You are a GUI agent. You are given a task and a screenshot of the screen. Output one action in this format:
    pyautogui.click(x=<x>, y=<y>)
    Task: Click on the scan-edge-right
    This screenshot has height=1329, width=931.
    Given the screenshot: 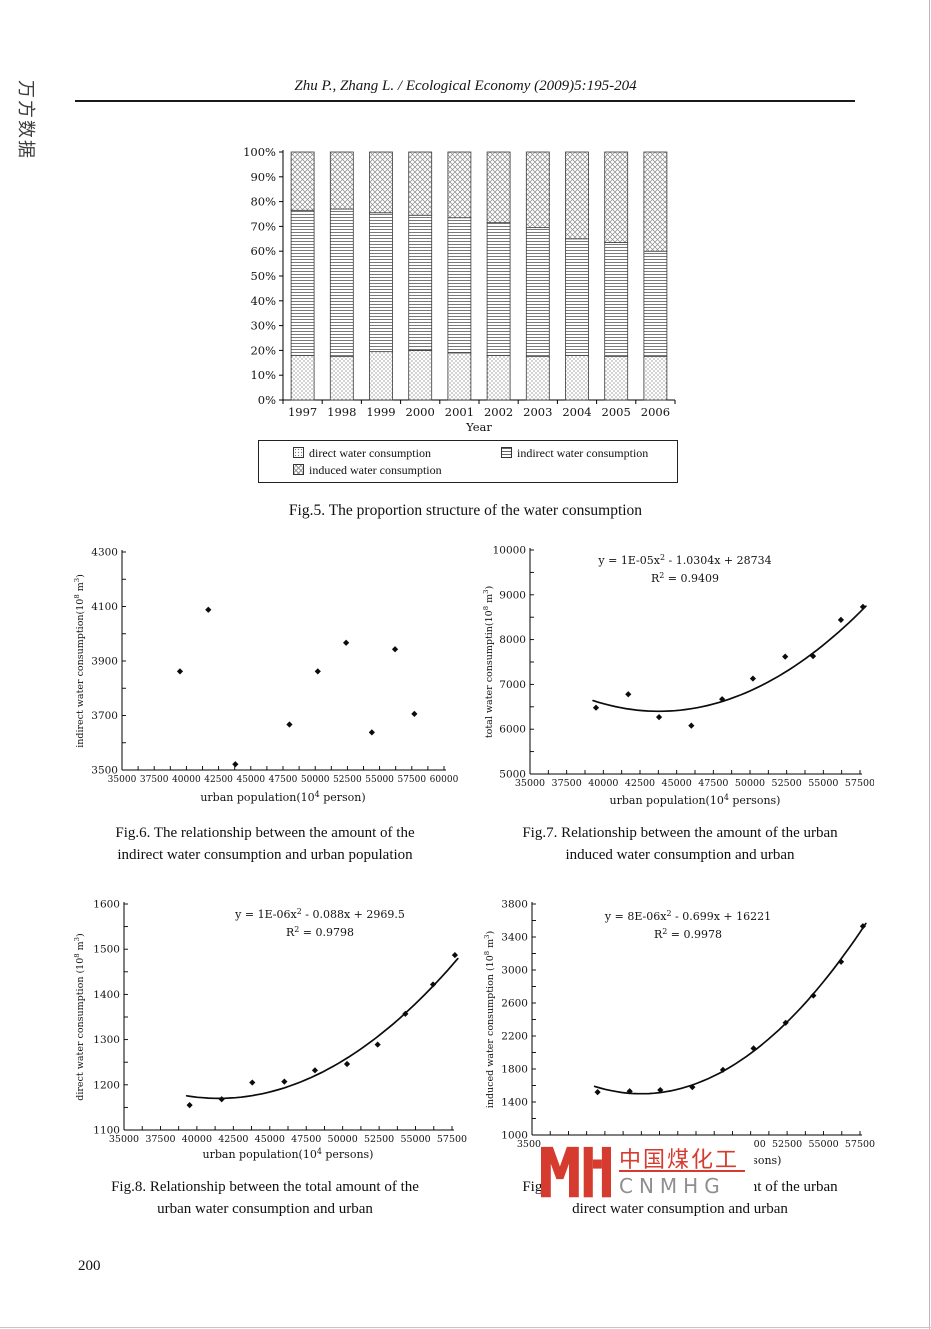 What is the action you would take?
    pyautogui.click(x=929, y=664)
    